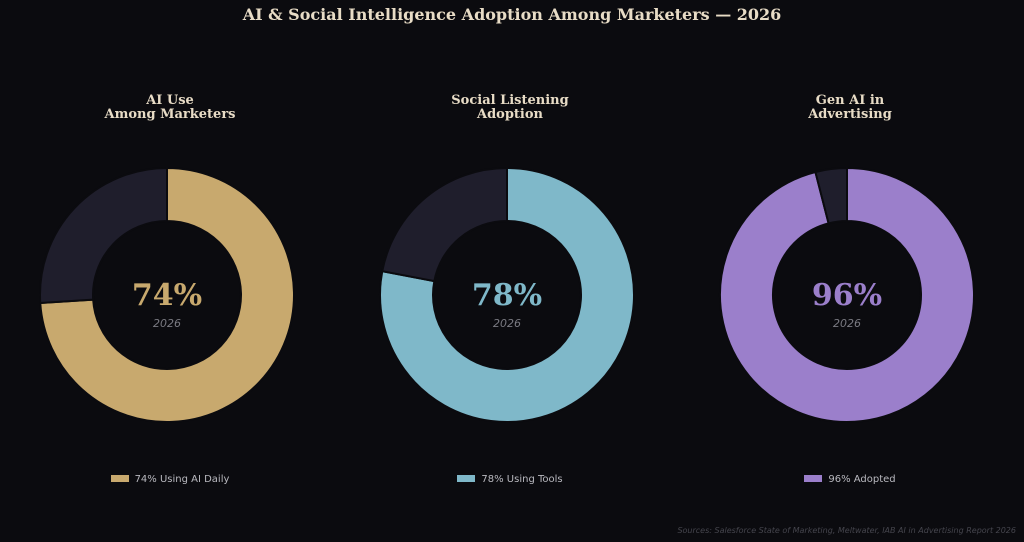  I want to click on panel-title-line: Among Marketers, so click(170, 114).